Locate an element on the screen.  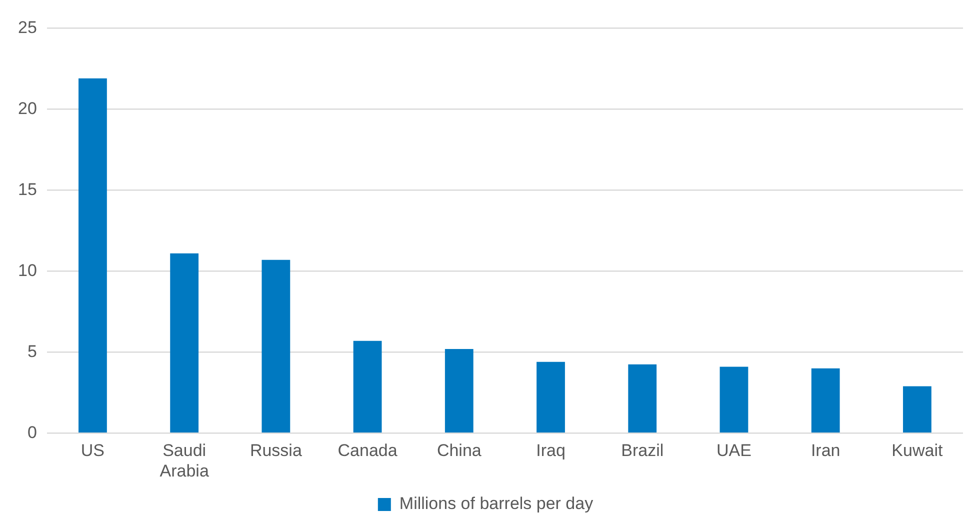
y-tick-label: 10 is located at coordinates (27, 270).